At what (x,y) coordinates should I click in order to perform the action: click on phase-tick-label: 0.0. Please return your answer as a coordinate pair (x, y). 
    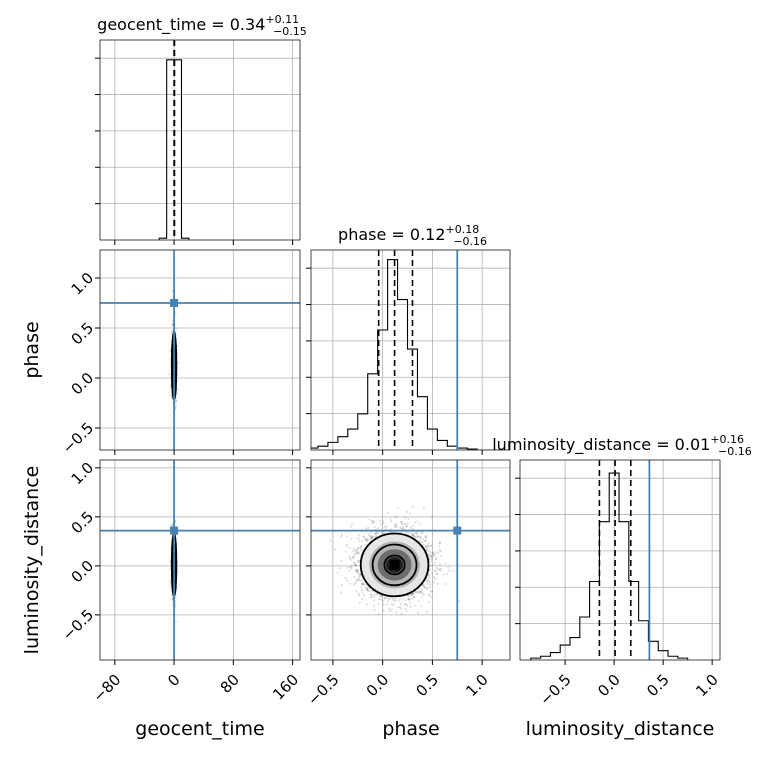
    Looking at the image, I should click on (378, 686).